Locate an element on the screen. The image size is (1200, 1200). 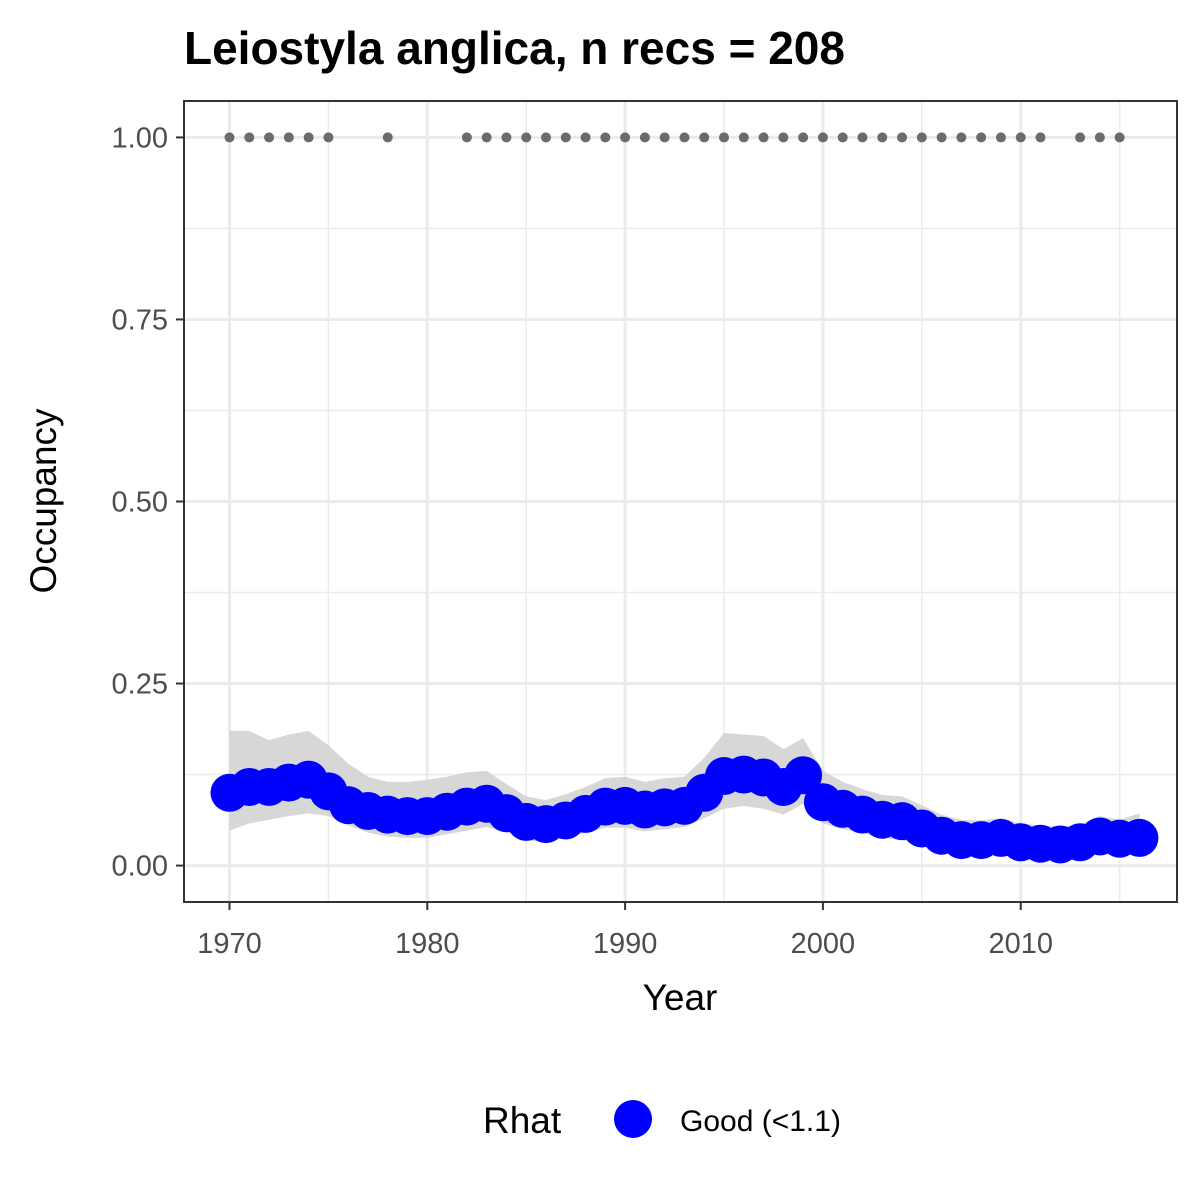
legend-key-good is located at coordinates (633, 1119).